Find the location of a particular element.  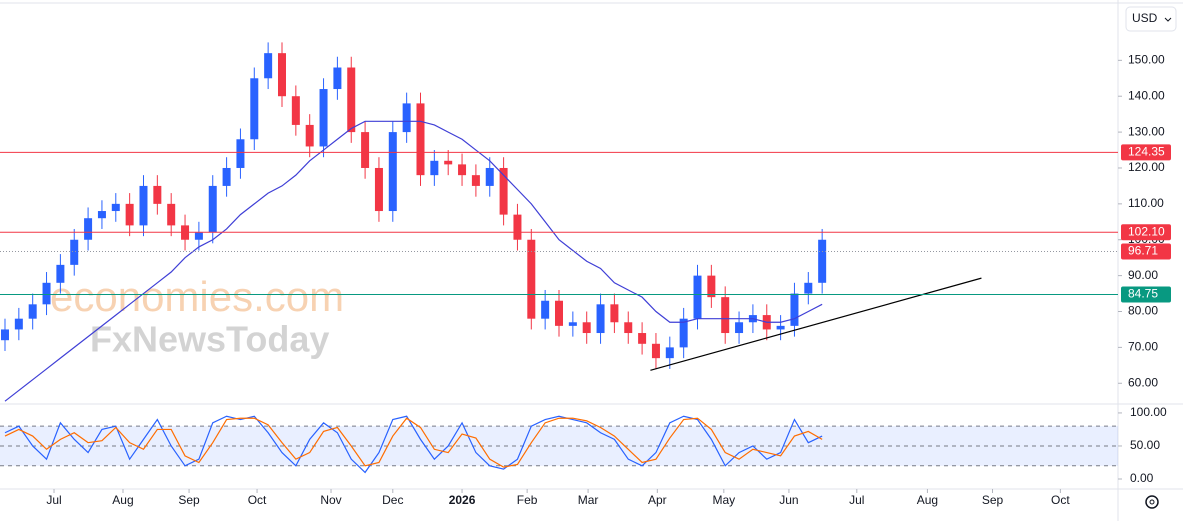

x-tick-label: 2026 is located at coordinates (462, 500).